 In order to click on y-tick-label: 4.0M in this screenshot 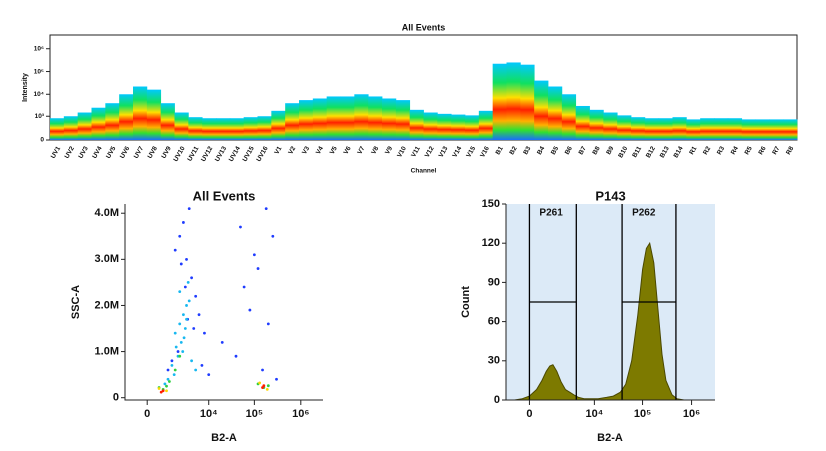, I will do `click(107, 213)`.